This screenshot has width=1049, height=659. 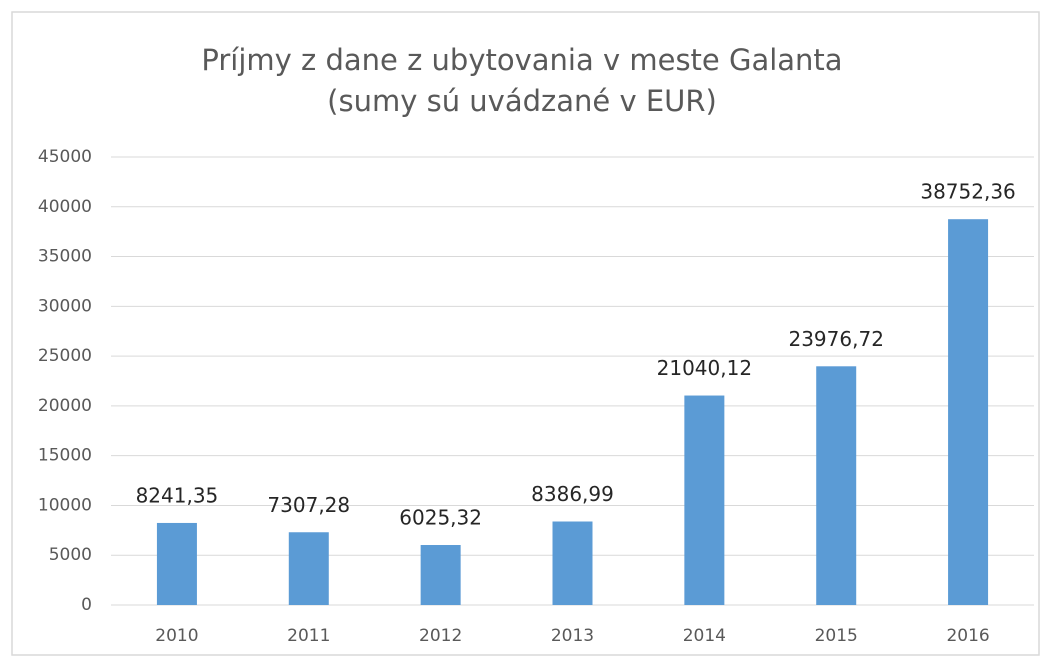 I want to click on x-tick-label: 2010, so click(x=176, y=636).